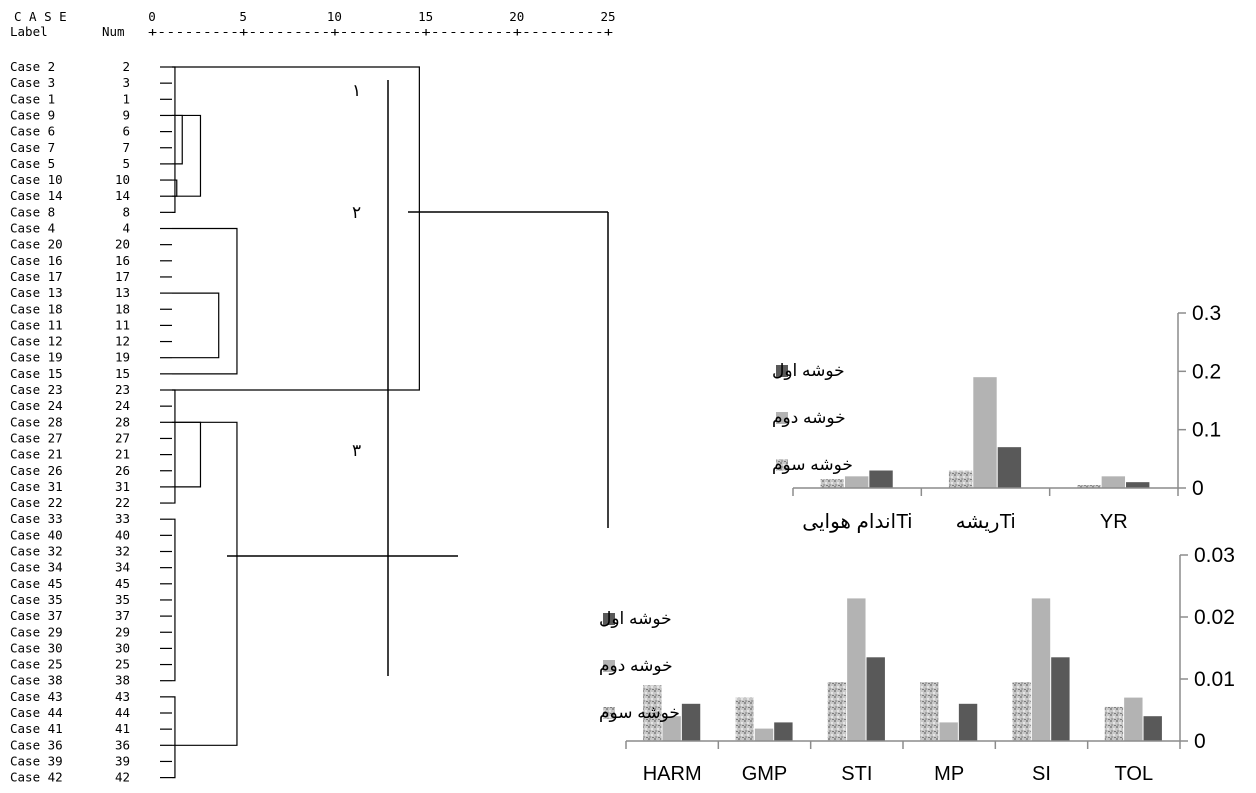 The width and height of the screenshot is (1256, 793). Describe the element at coordinates (36, 260) in the screenshot. I see `case-label: Case 16` at that location.